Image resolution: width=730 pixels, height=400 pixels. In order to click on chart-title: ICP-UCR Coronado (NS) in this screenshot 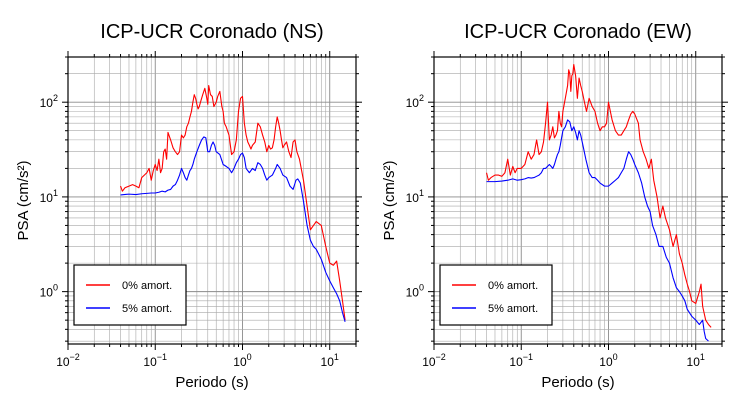, I will do `click(211, 32)`.